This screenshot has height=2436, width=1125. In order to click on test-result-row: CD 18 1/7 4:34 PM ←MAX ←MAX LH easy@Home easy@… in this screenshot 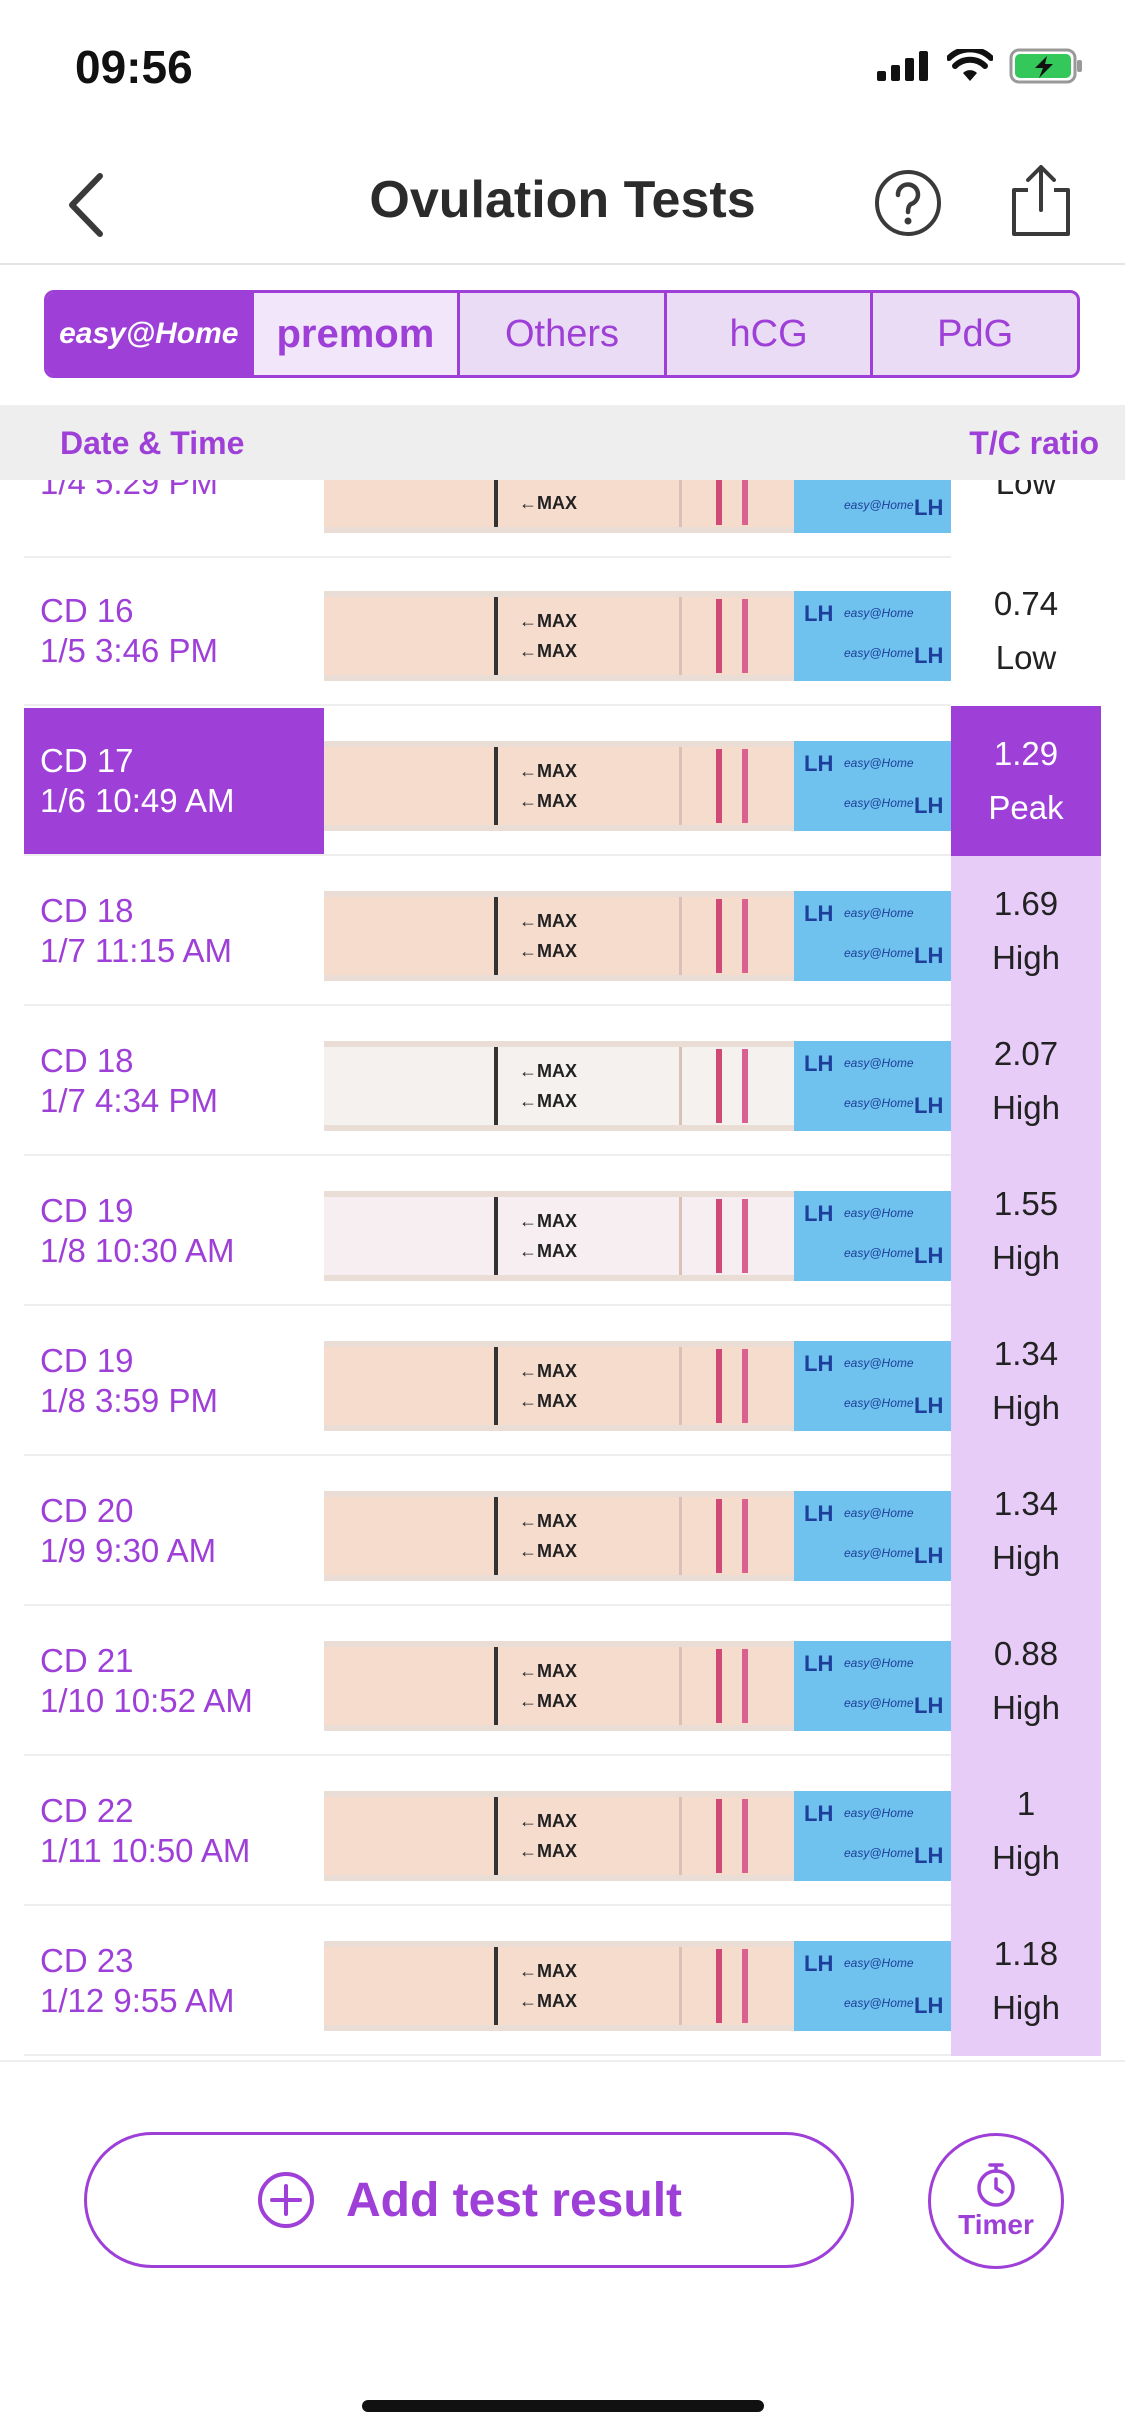, I will do `click(562, 1081)`.